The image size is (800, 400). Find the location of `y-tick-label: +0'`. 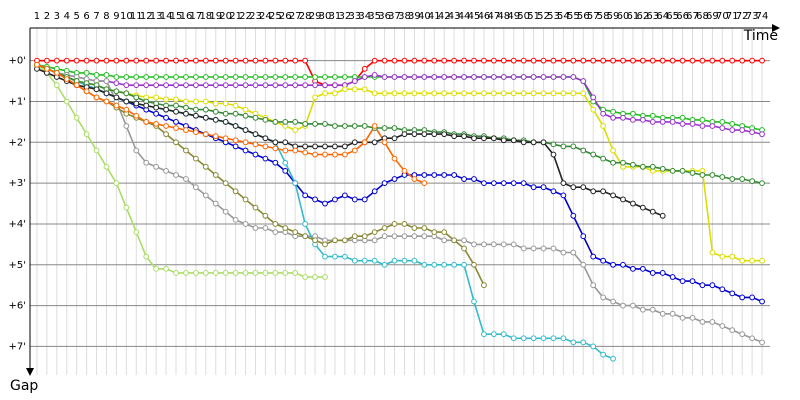

y-tick-label: +0' is located at coordinates (18, 61).